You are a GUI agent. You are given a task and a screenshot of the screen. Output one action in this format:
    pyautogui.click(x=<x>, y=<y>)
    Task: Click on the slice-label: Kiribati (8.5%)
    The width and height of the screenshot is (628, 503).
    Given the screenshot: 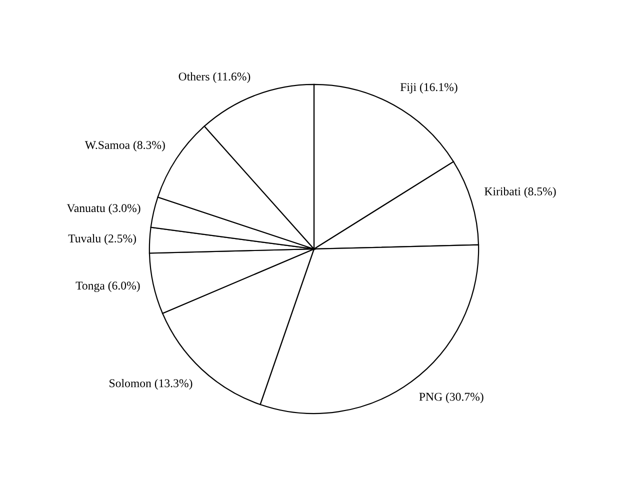 What is the action you would take?
    pyautogui.click(x=520, y=192)
    